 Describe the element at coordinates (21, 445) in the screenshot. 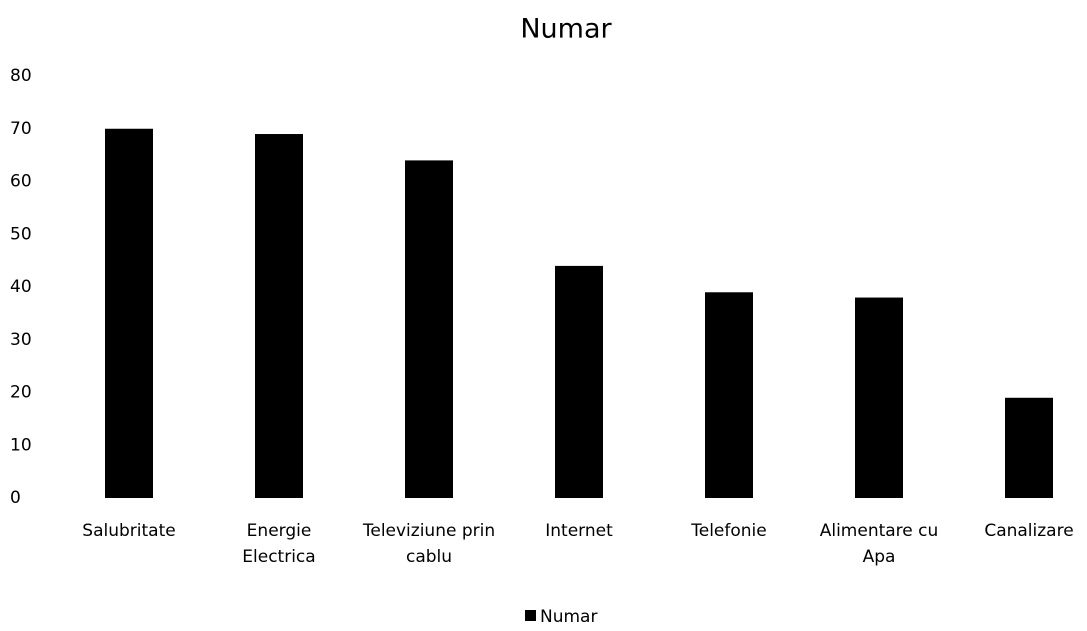

I see `y-tick-label: 10` at that location.